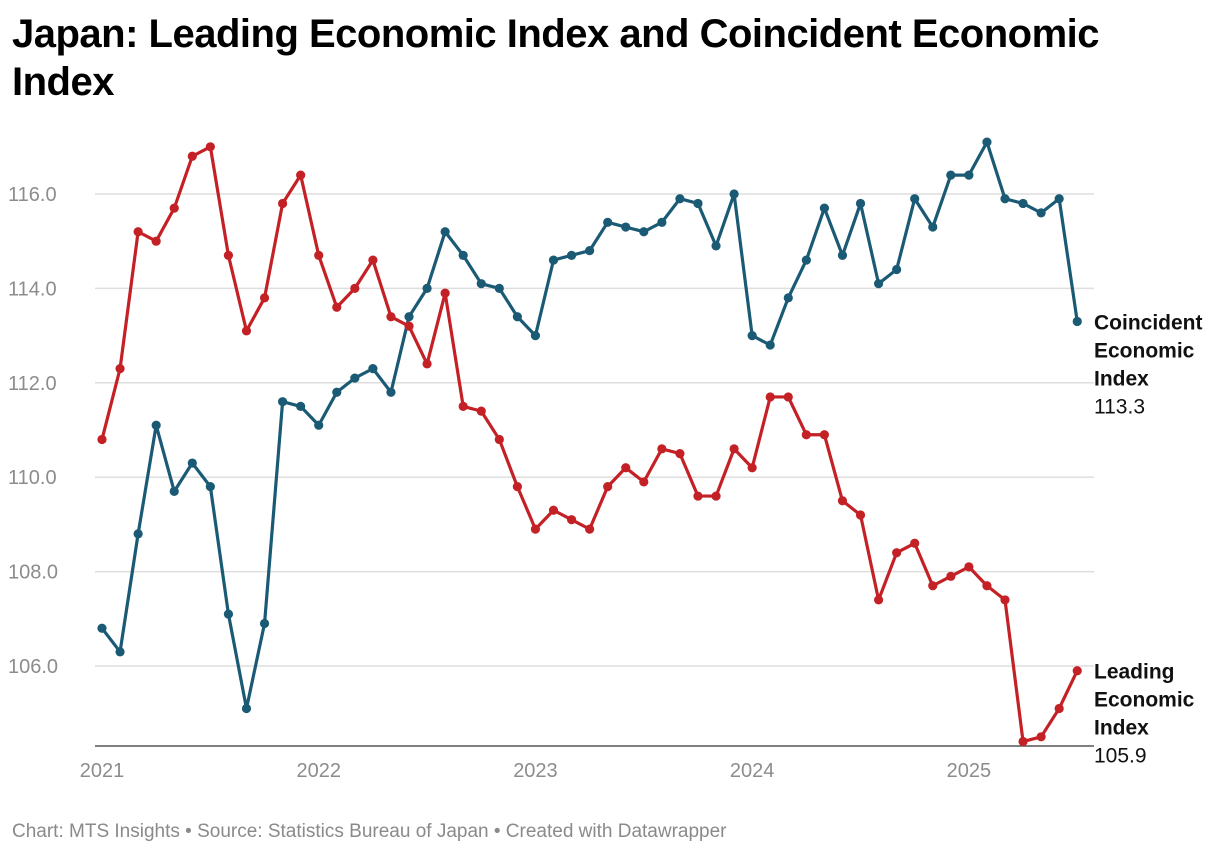 This screenshot has height=858, width=1220. I want to click on leading-economic-index-end-label: Leading Economic Index 105.9, so click(1144, 714).